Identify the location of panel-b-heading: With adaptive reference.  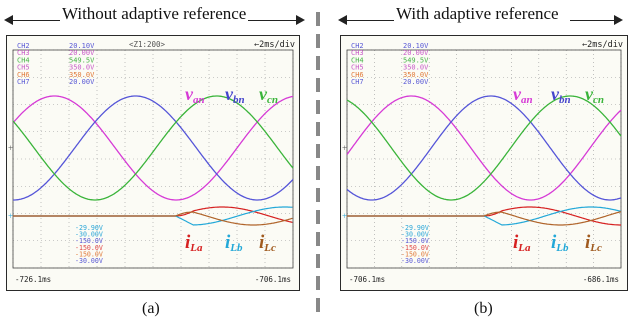
(477, 13).